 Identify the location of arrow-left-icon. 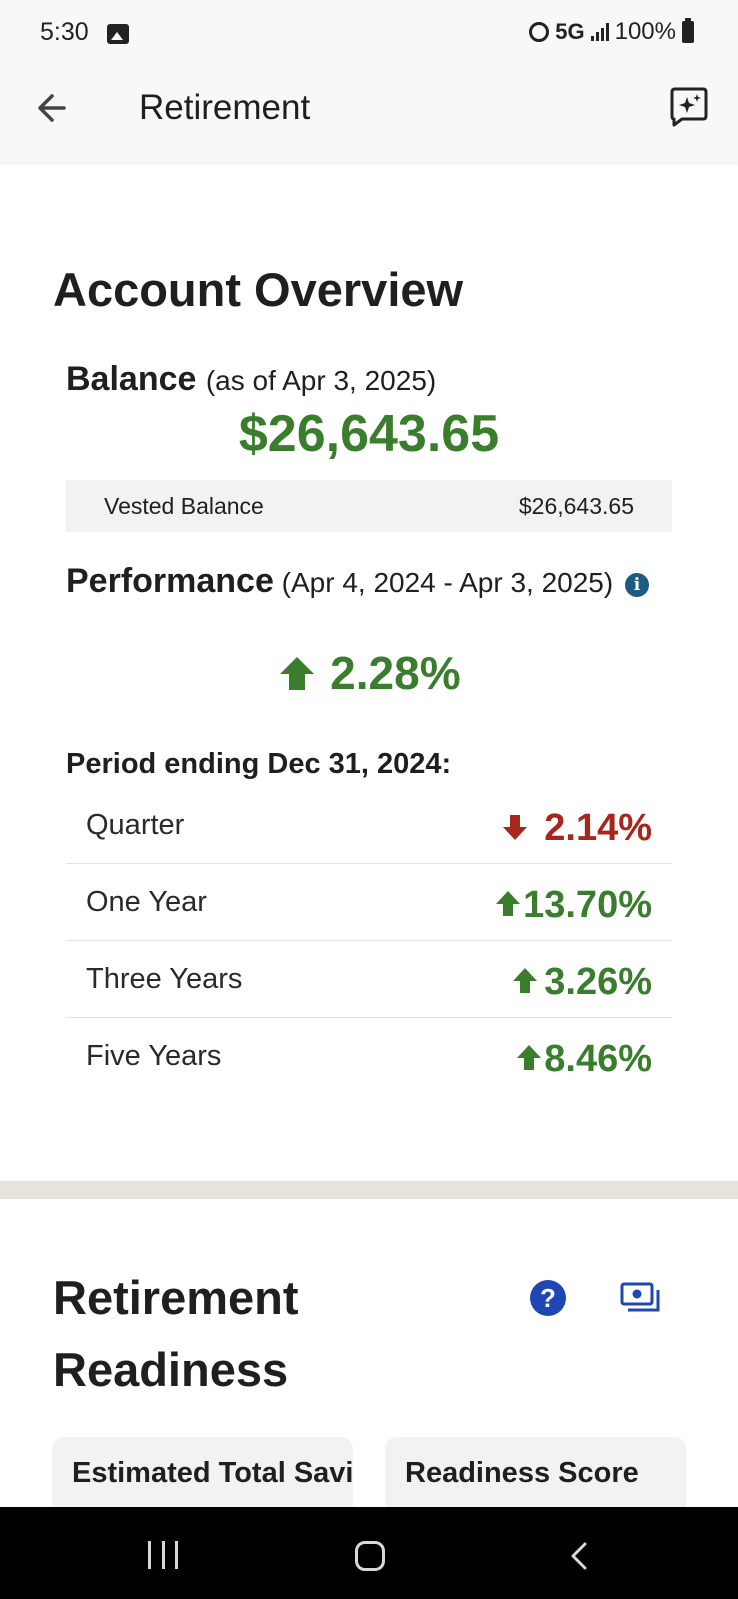
(52, 108).